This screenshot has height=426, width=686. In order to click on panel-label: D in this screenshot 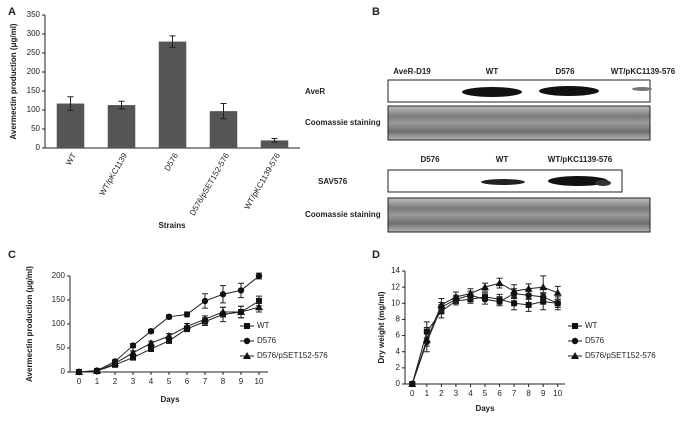, I will do `click(376, 255)`.